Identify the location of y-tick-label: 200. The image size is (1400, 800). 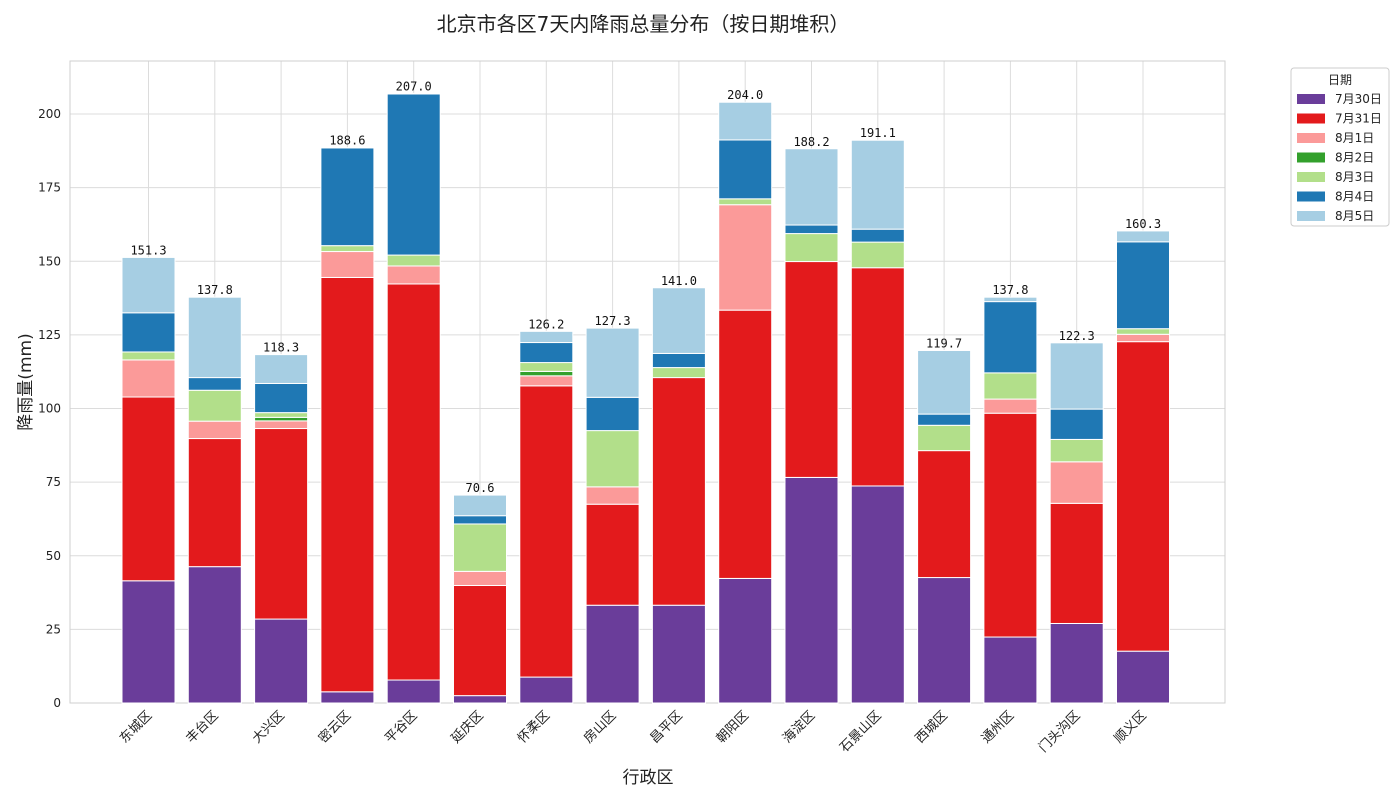
(49, 114).